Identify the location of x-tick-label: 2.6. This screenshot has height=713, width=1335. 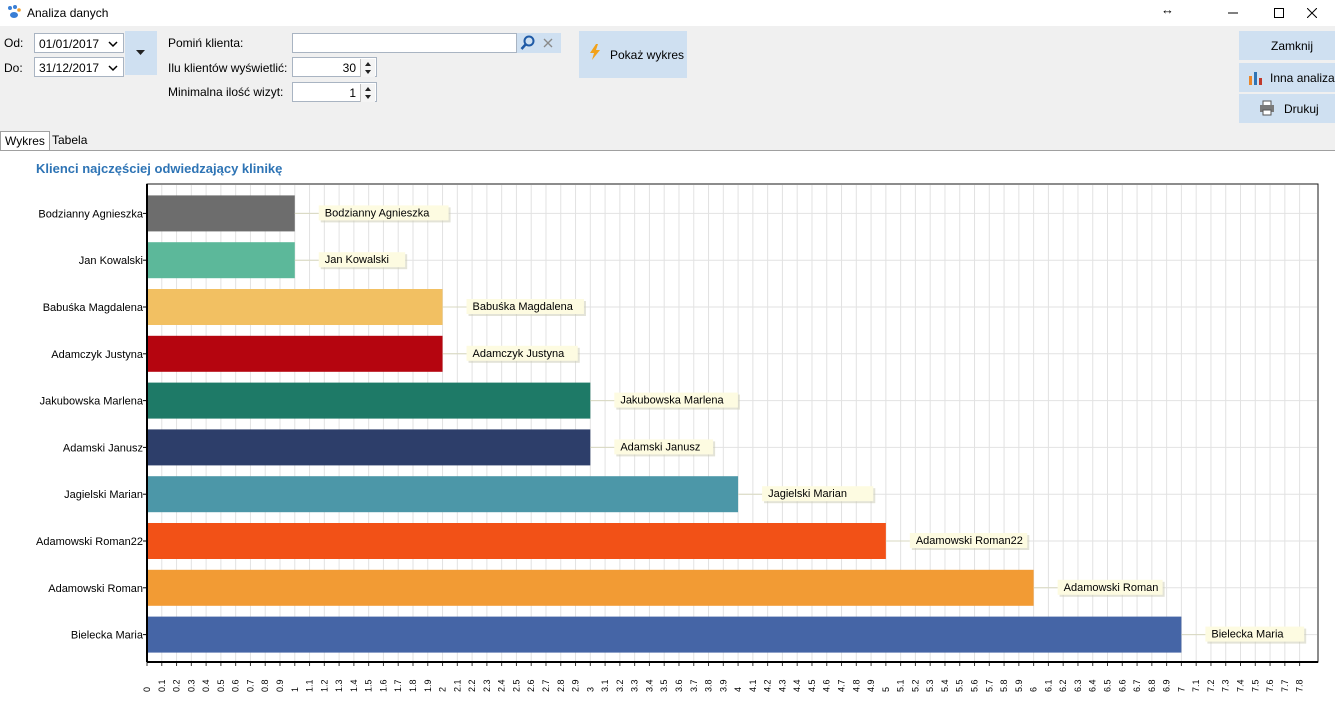
(531, 685).